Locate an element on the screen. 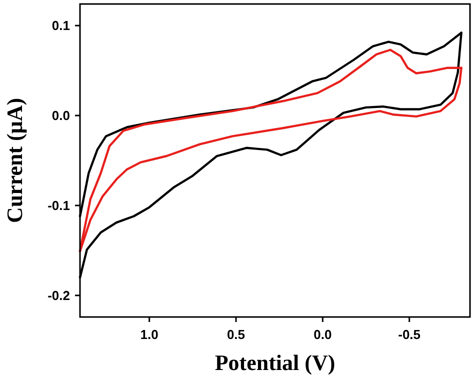  y-tick-label: -0.2 is located at coordinates (59, 295).